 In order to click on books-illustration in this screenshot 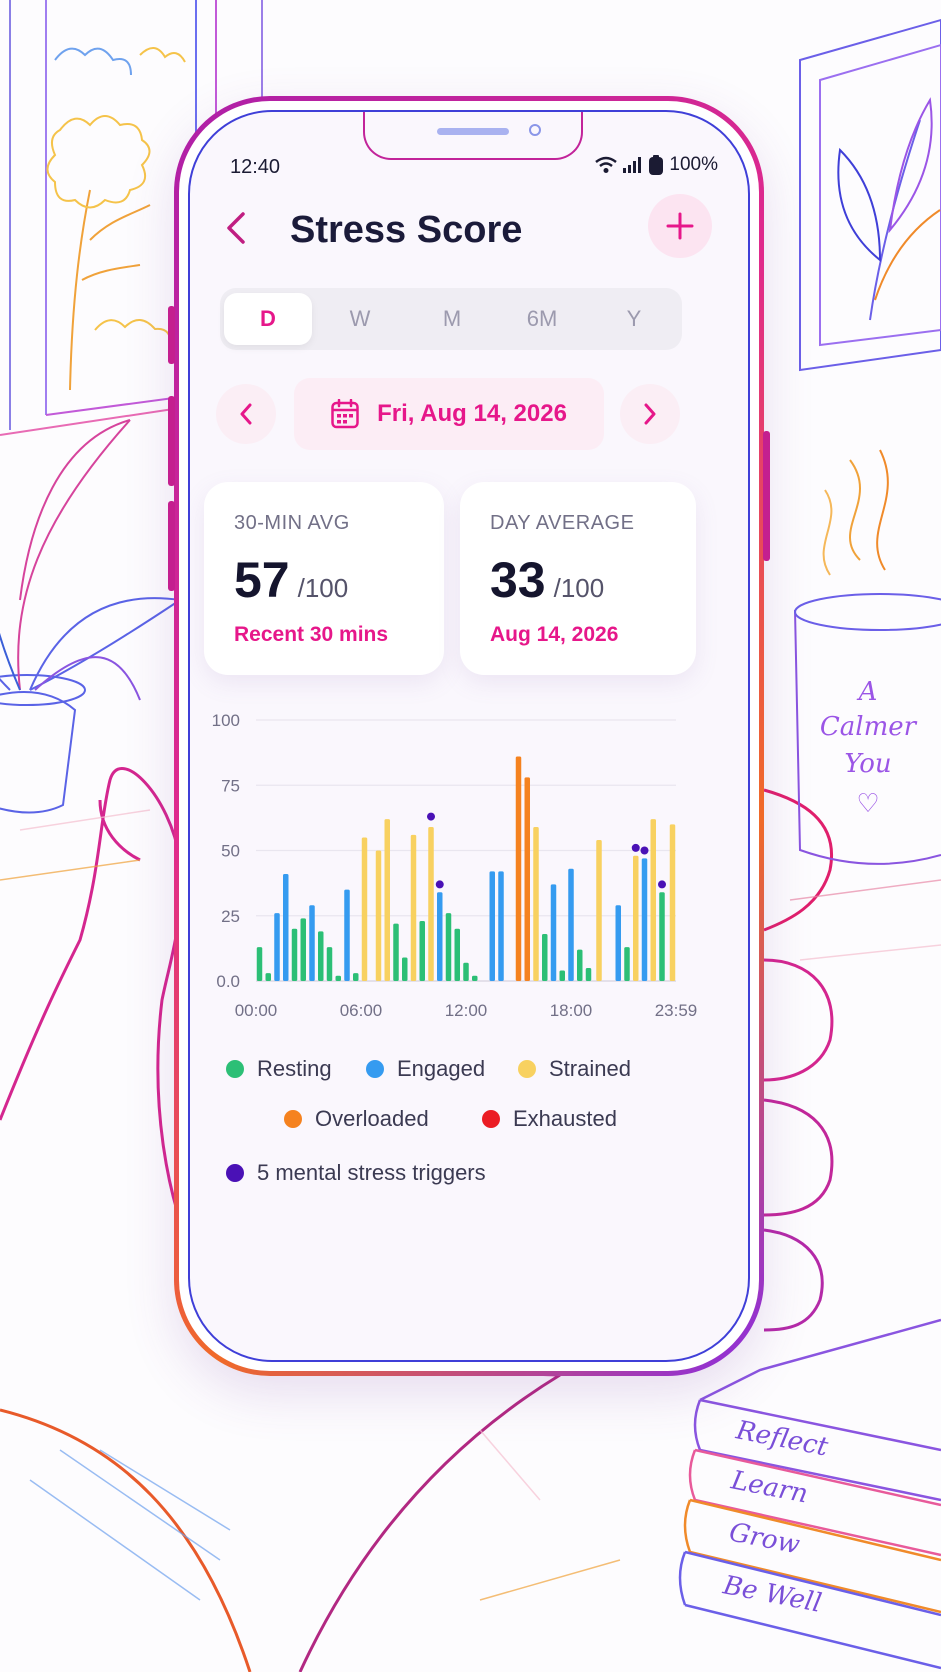, I will do `click(809, 1494)`.